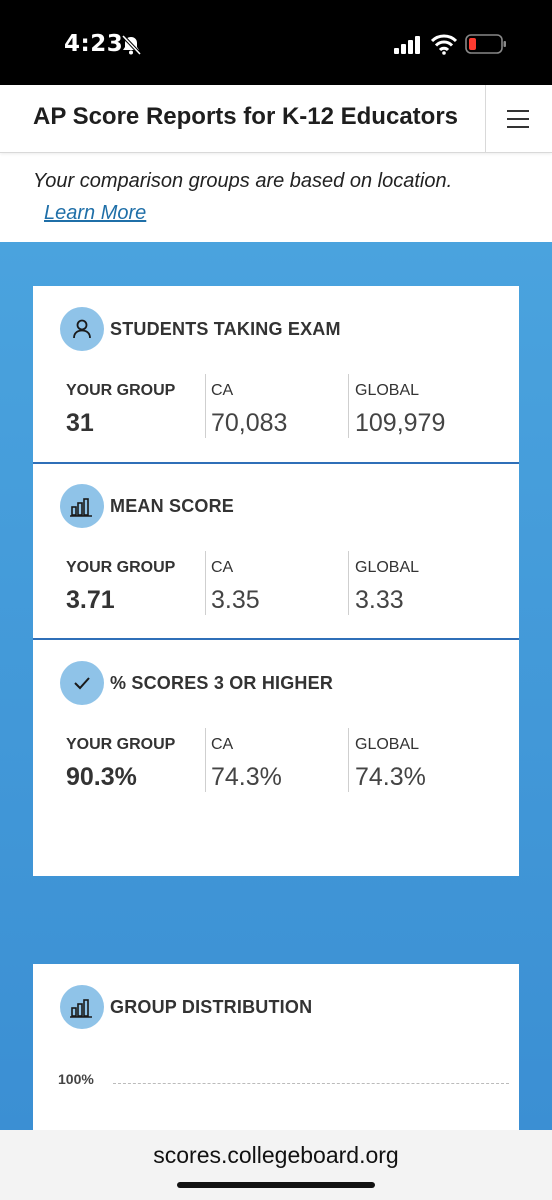 The height and width of the screenshot is (1200, 552). I want to click on url-text: scores.collegeboard.org, so click(276, 1155).